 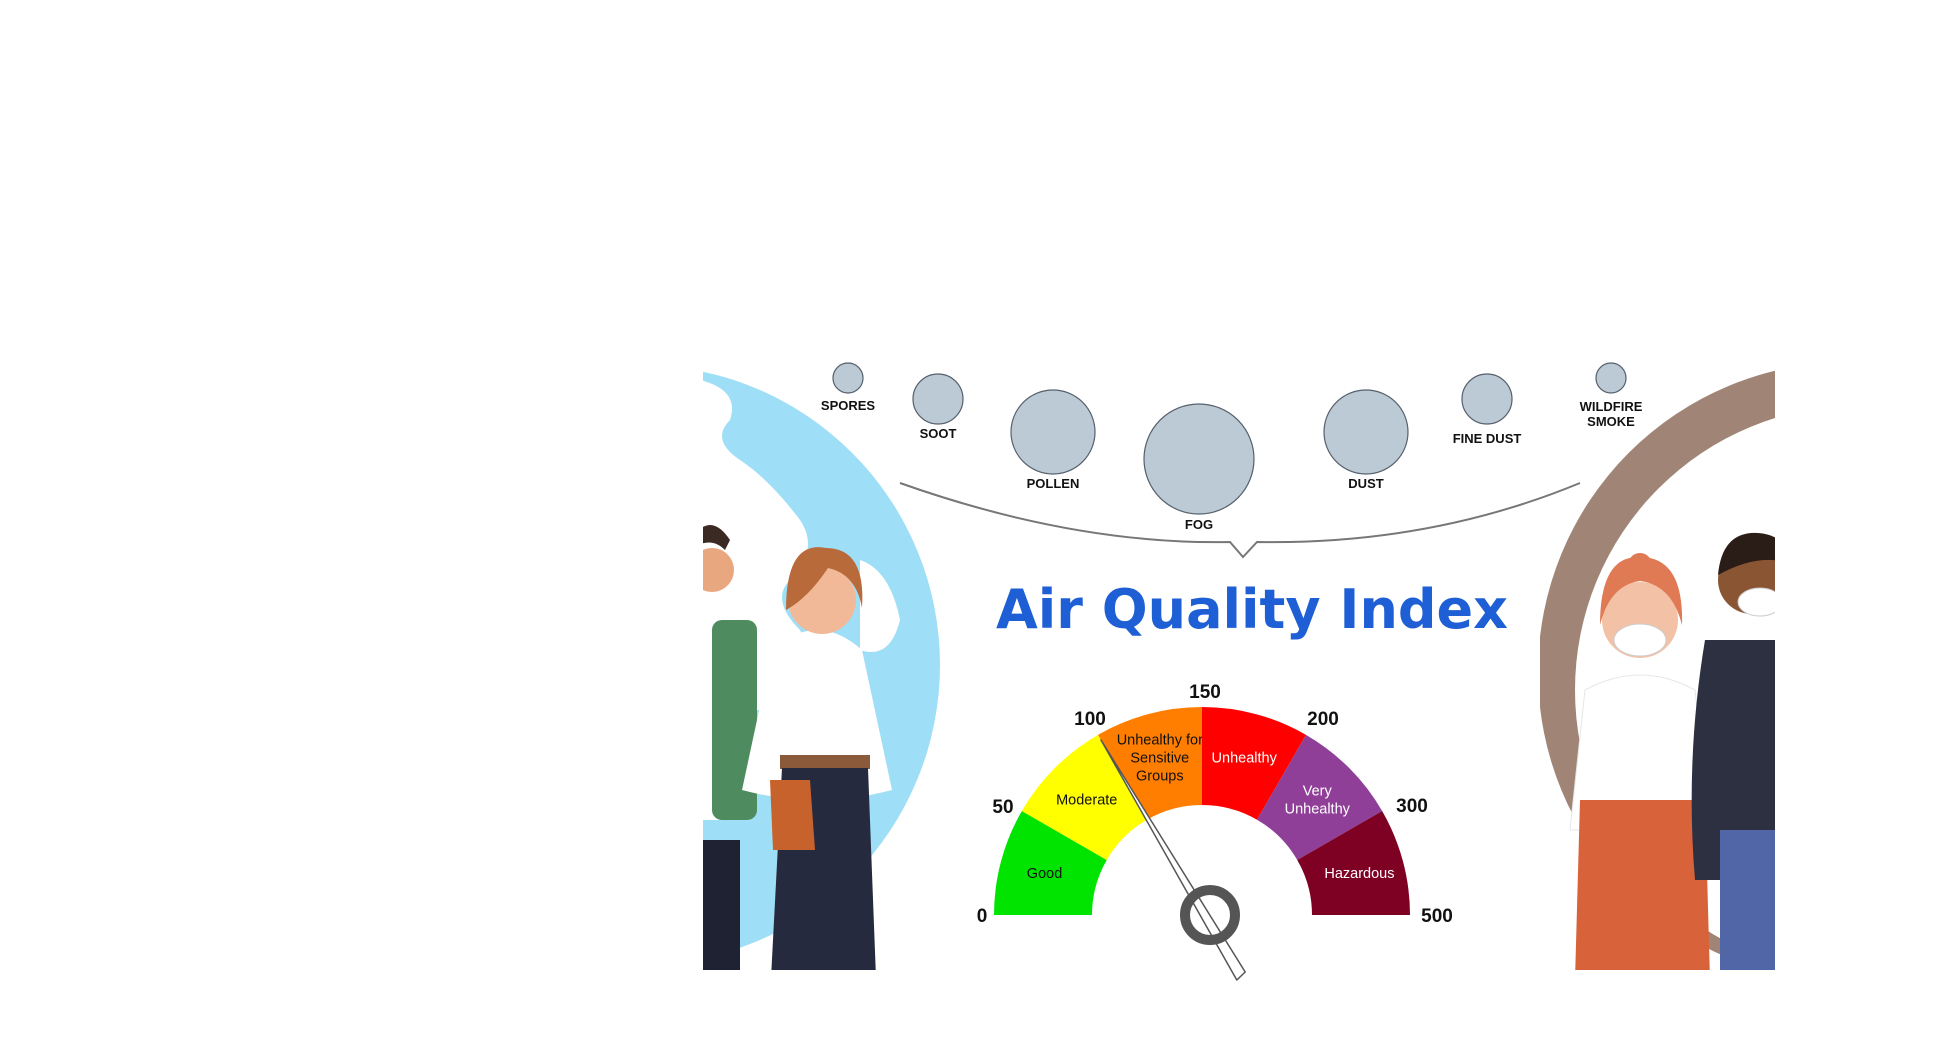 I want to click on particle-label: DUST, so click(x=1365, y=483).